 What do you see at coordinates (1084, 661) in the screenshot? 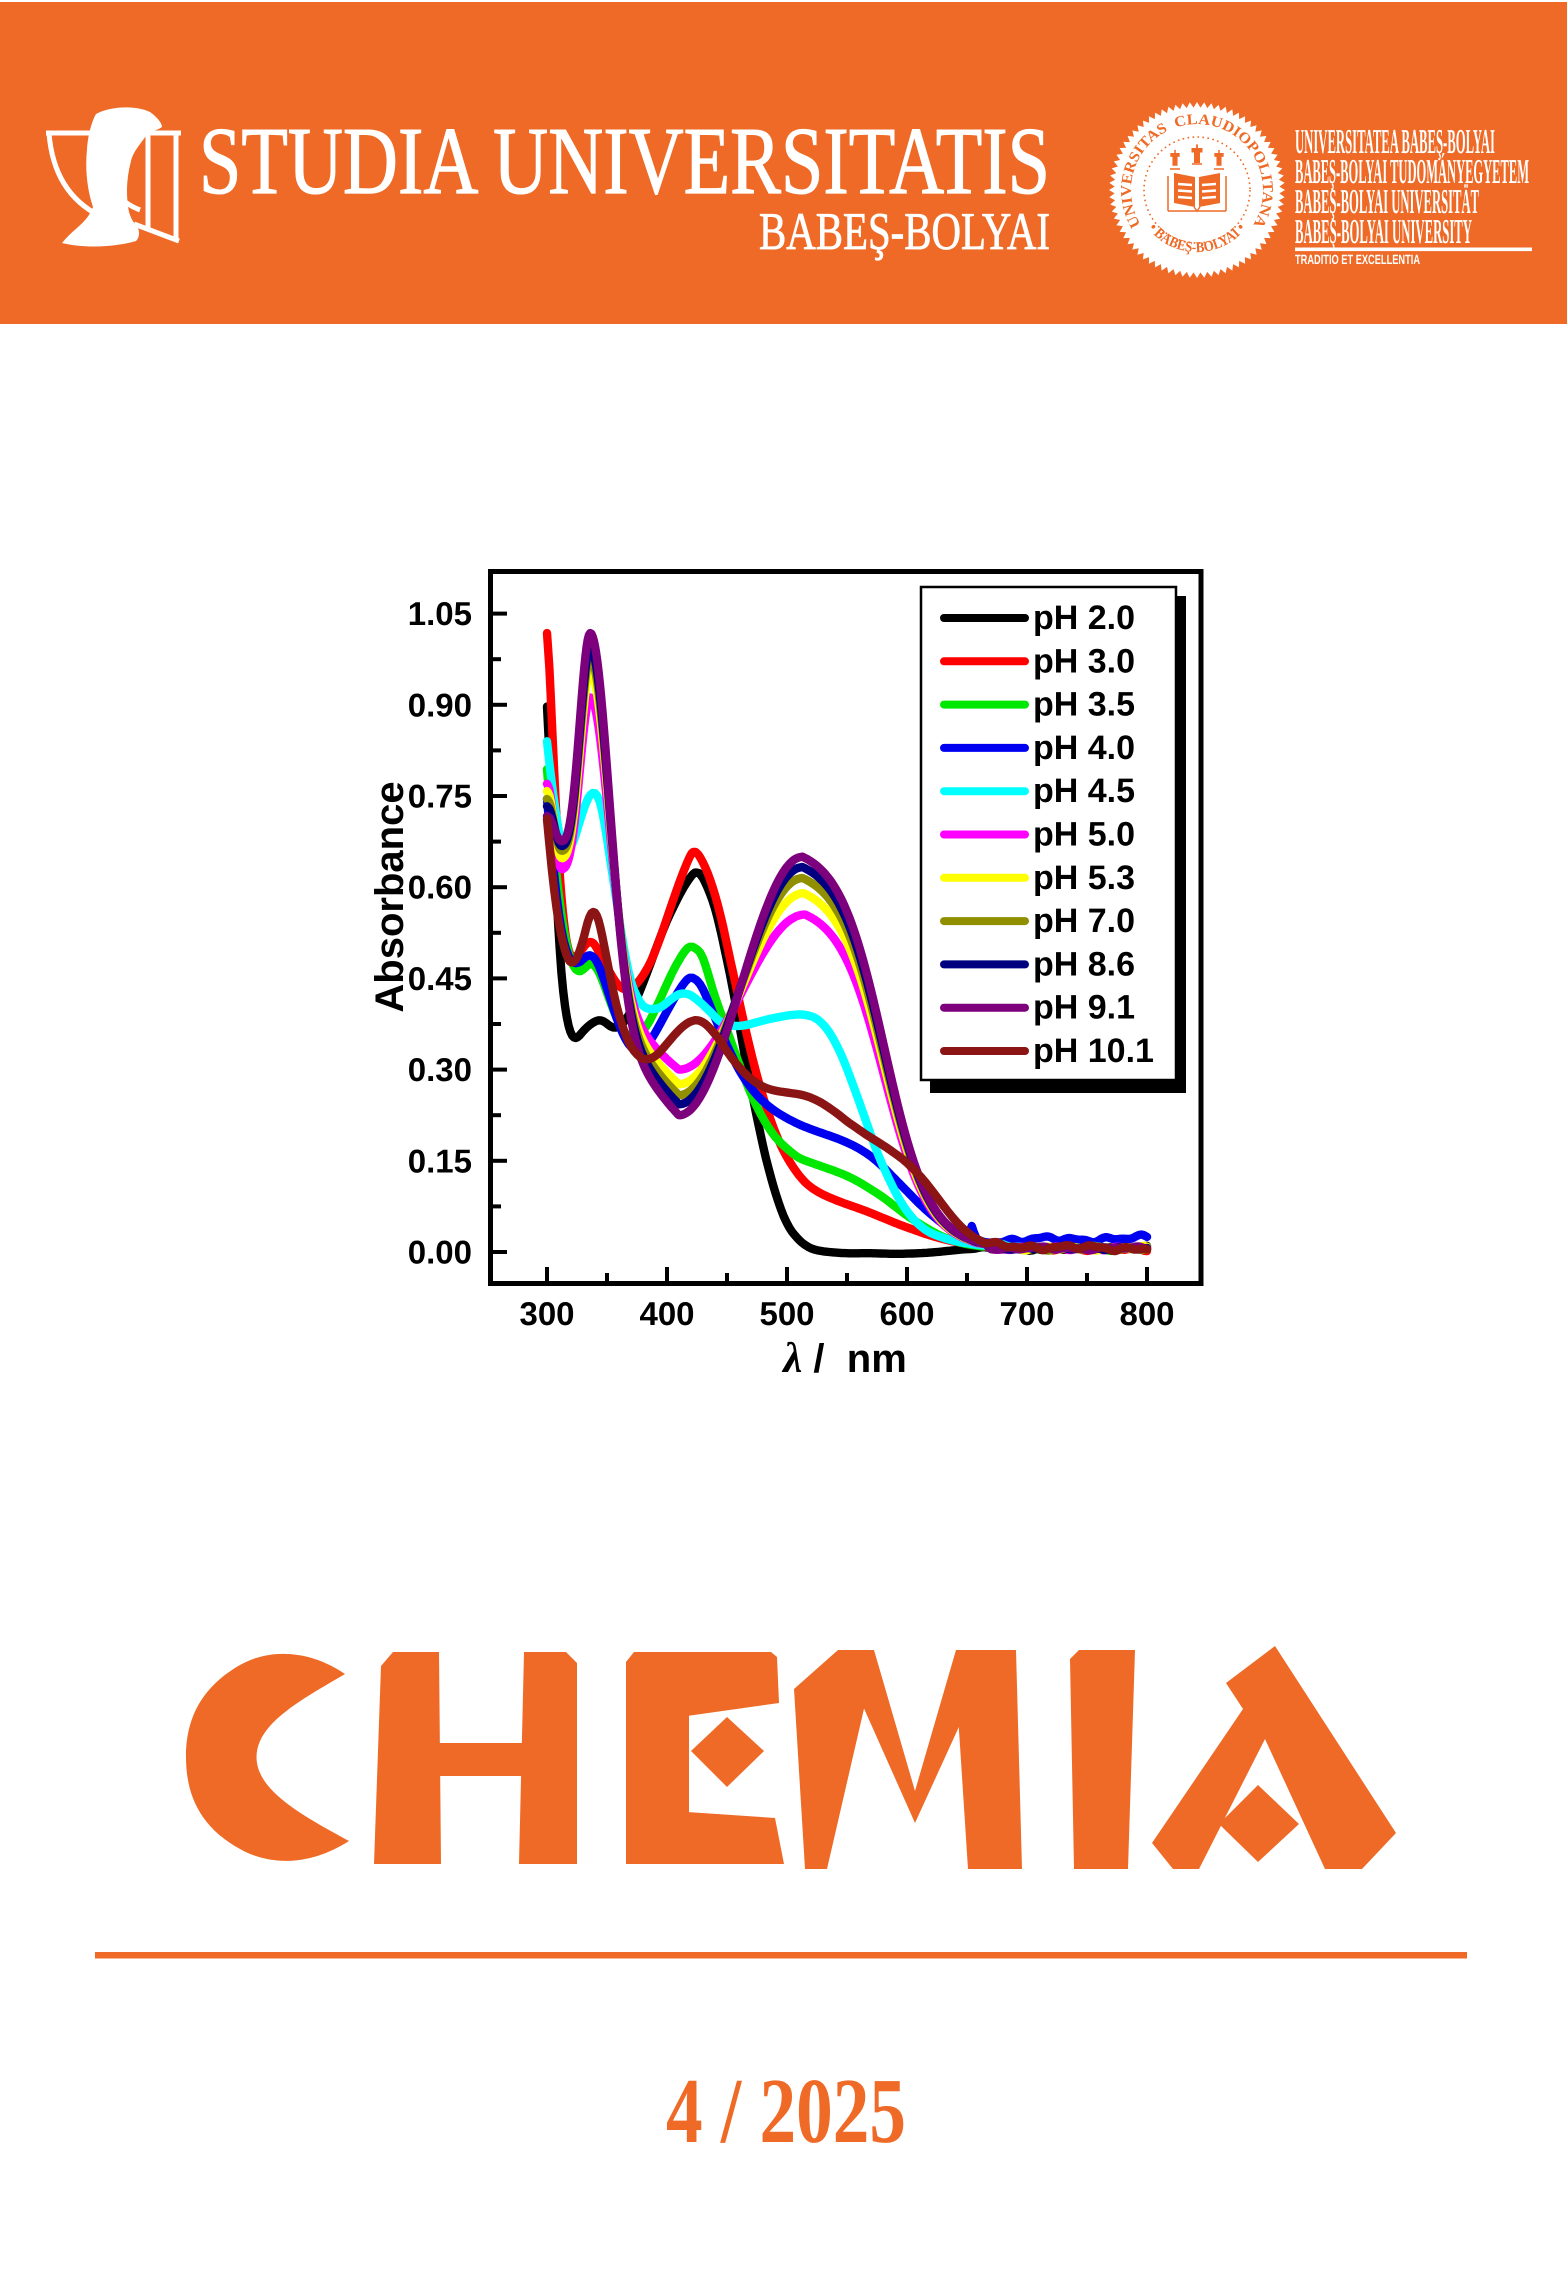
I see `svg-text: pH 3.0` at bounding box center [1084, 661].